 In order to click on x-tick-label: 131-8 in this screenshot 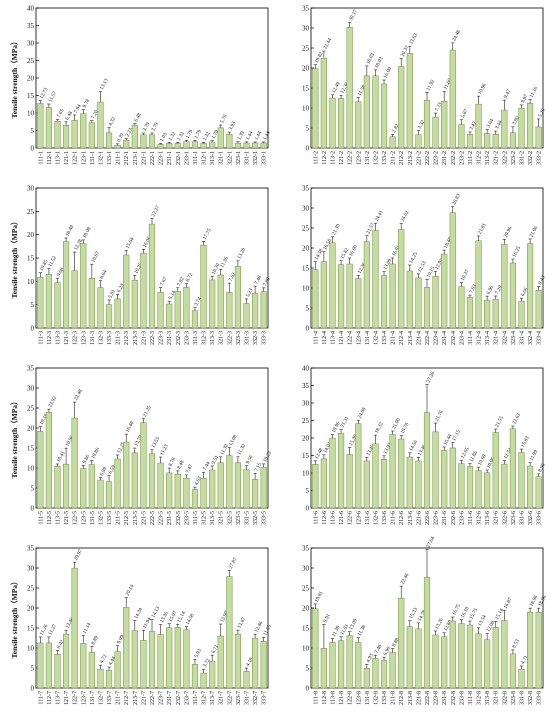, I will do `click(368, 698)`.